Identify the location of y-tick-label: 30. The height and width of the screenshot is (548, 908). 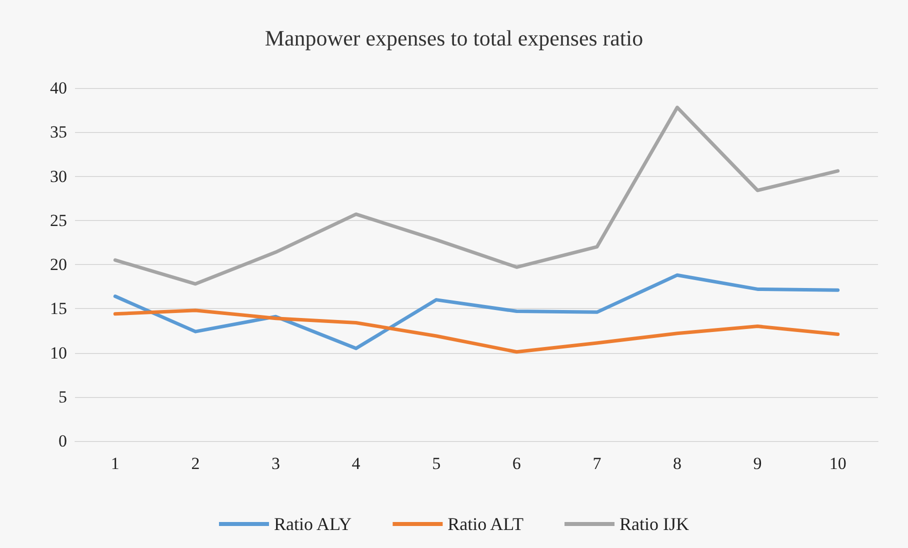
(58, 176).